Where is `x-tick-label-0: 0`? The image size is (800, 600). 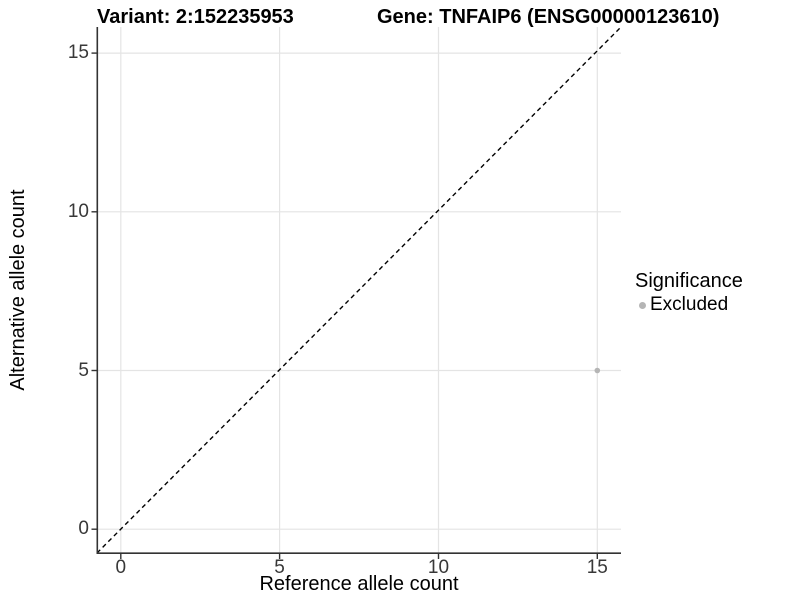 x-tick-label-0: 0 is located at coordinates (121, 567).